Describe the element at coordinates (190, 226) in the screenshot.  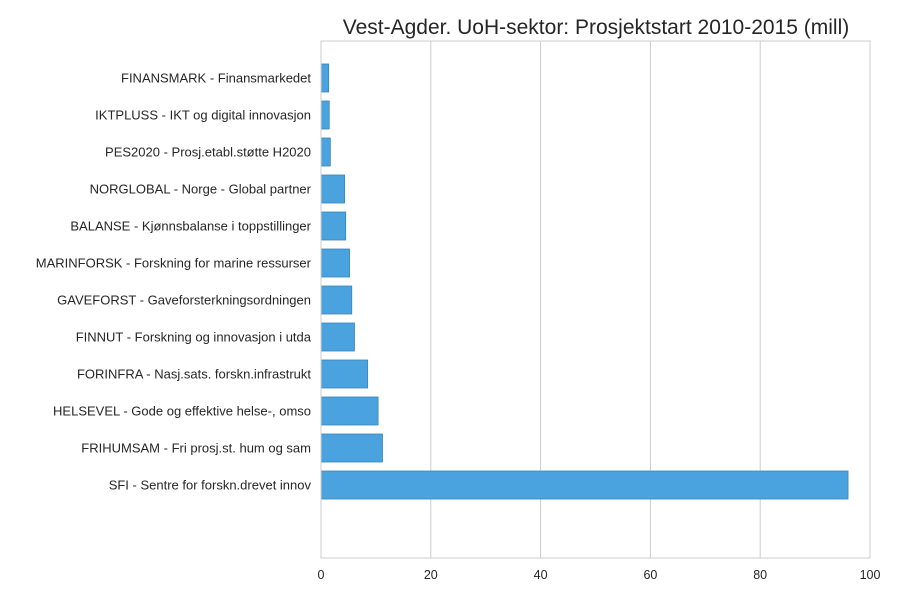
I see `category-label: BALANSE - Kjønnsbalanse i toppstillinger` at that location.